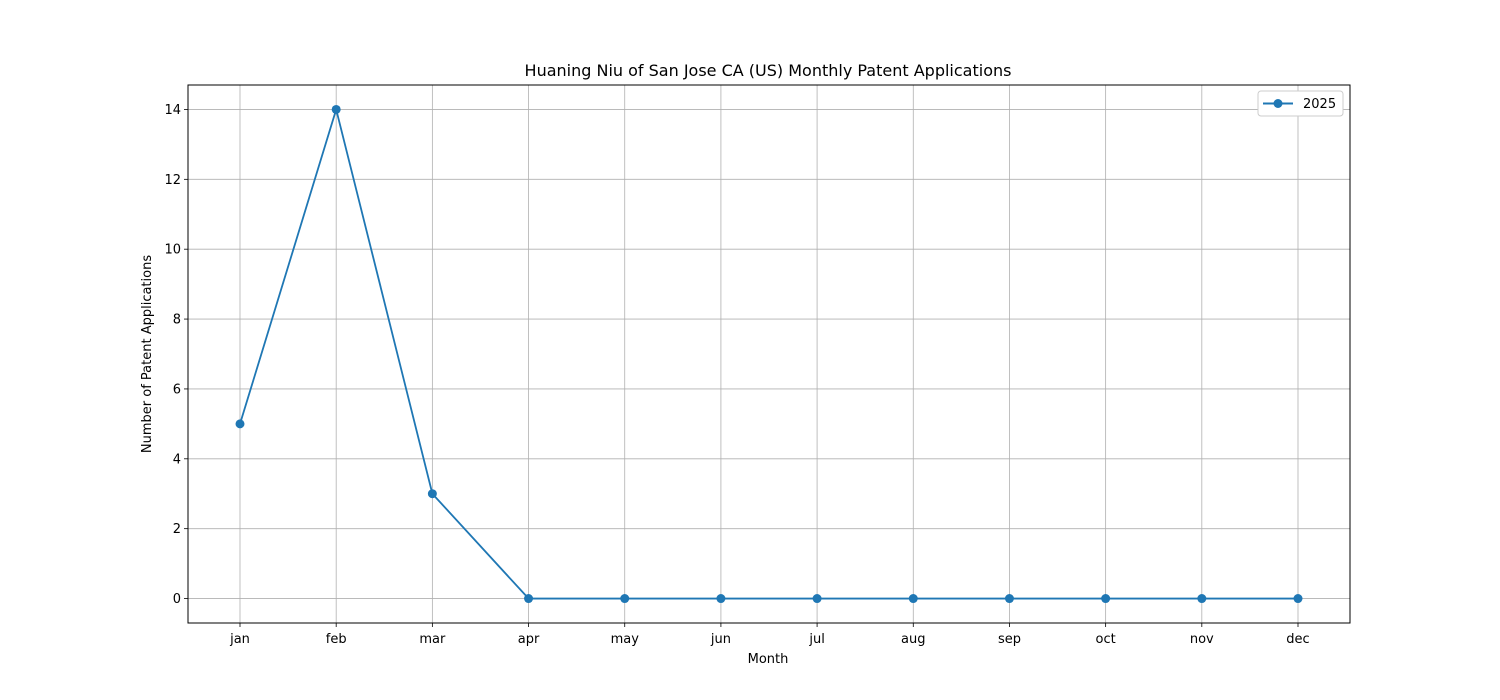 The image size is (1500, 700). Describe the element at coordinates (172, 250) in the screenshot. I see `y-tick-label: 10` at that location.